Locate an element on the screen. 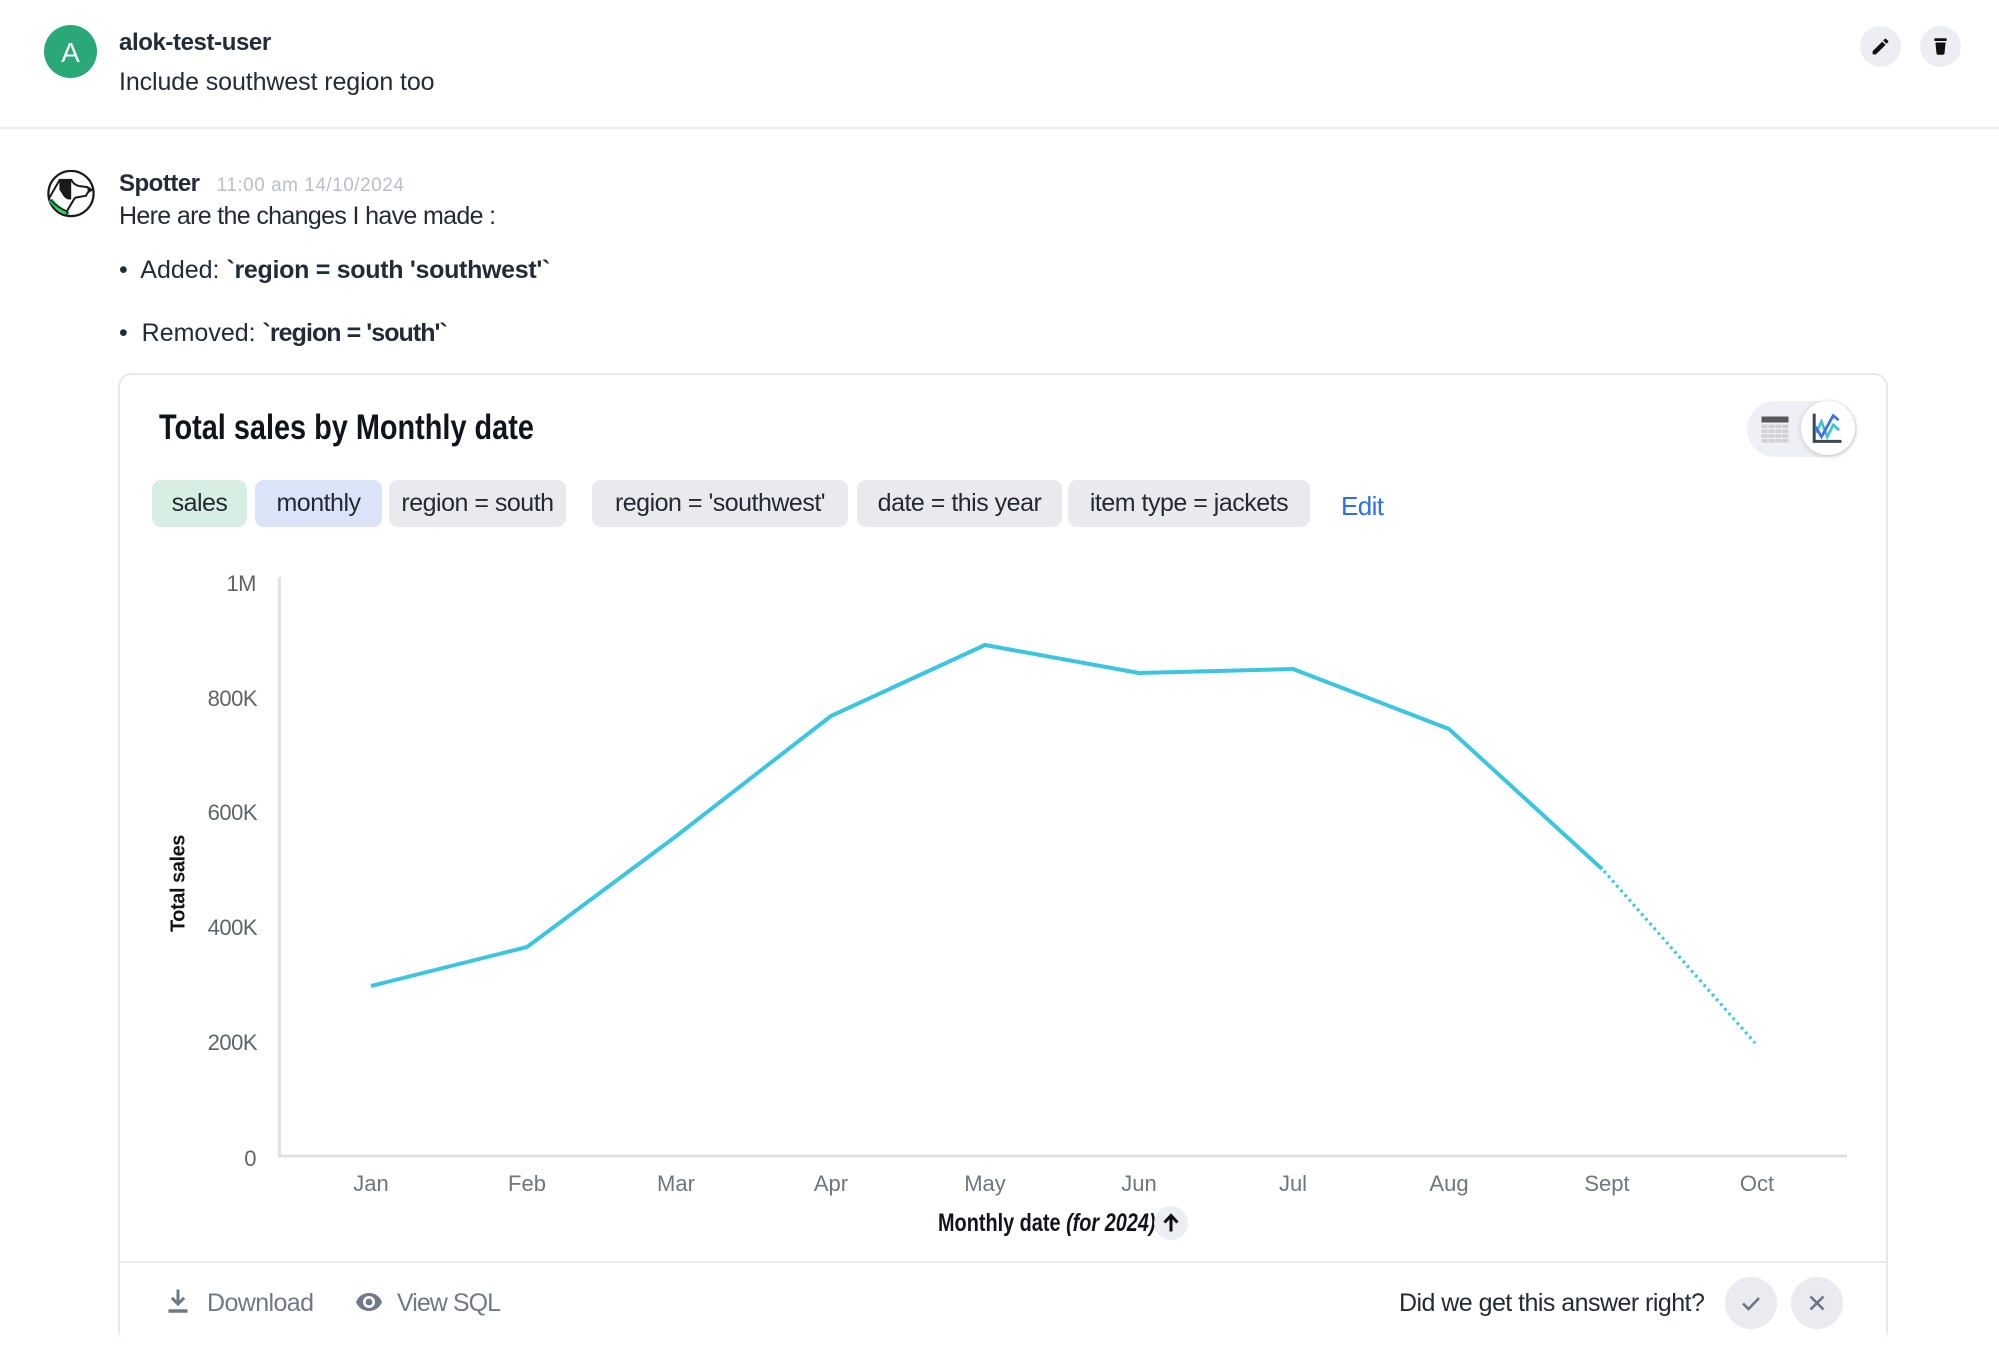 The width and height of the screenshot is (1999, 1368). svg-text: Jan is located at coordinates (370, 1183).